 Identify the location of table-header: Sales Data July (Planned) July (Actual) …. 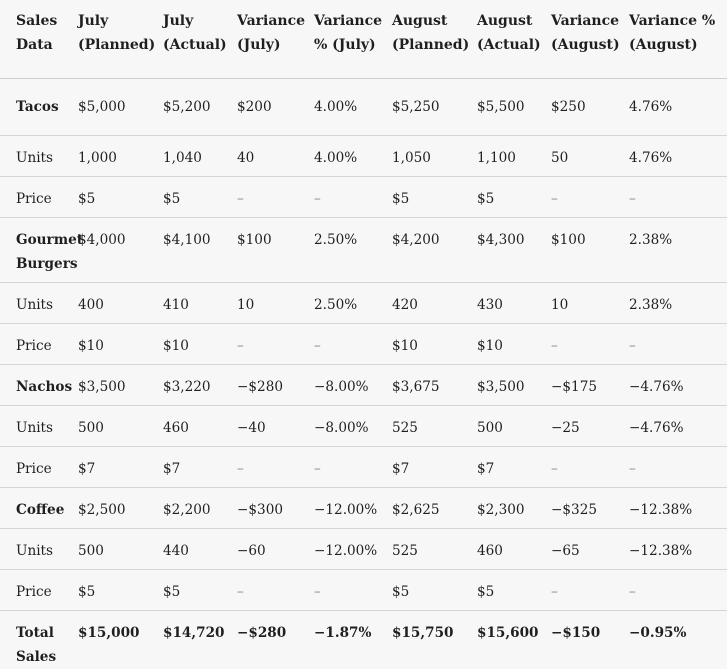
(363, 39).